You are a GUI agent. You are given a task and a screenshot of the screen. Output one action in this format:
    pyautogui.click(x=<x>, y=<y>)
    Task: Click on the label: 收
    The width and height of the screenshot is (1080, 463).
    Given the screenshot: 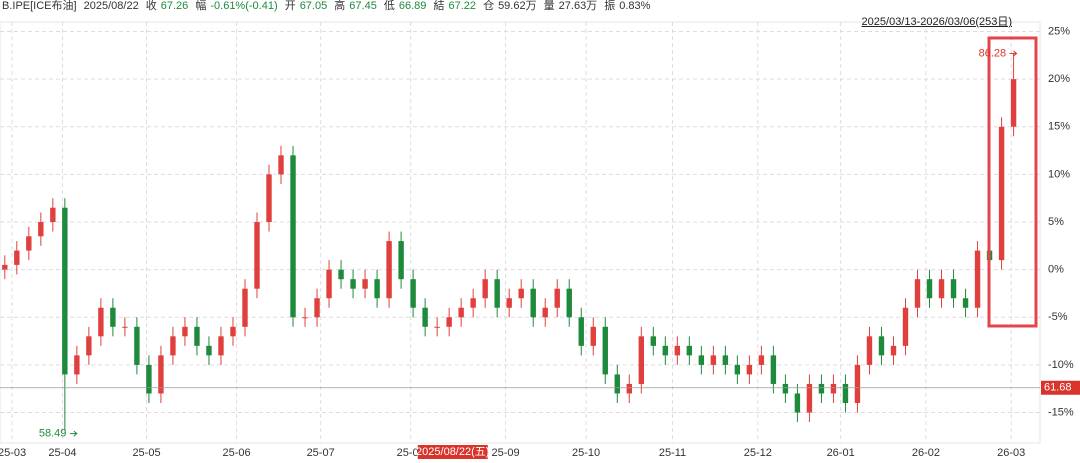 What is the action you would take?
    pyautogui.click(x=151, y=6)
    